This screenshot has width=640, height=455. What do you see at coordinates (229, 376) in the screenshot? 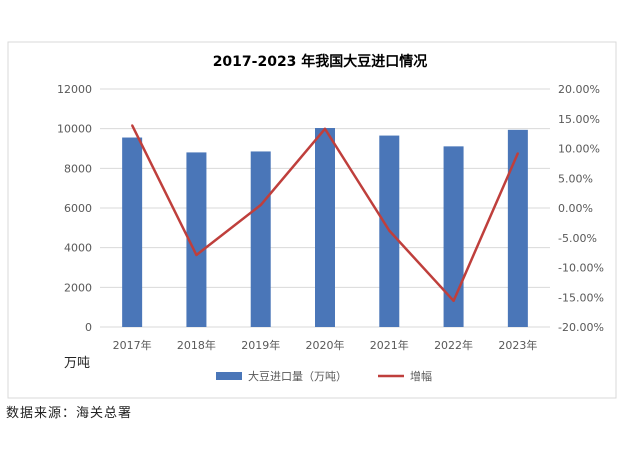
I see `legend-swatch-bar` at bounding box center [229, 376].